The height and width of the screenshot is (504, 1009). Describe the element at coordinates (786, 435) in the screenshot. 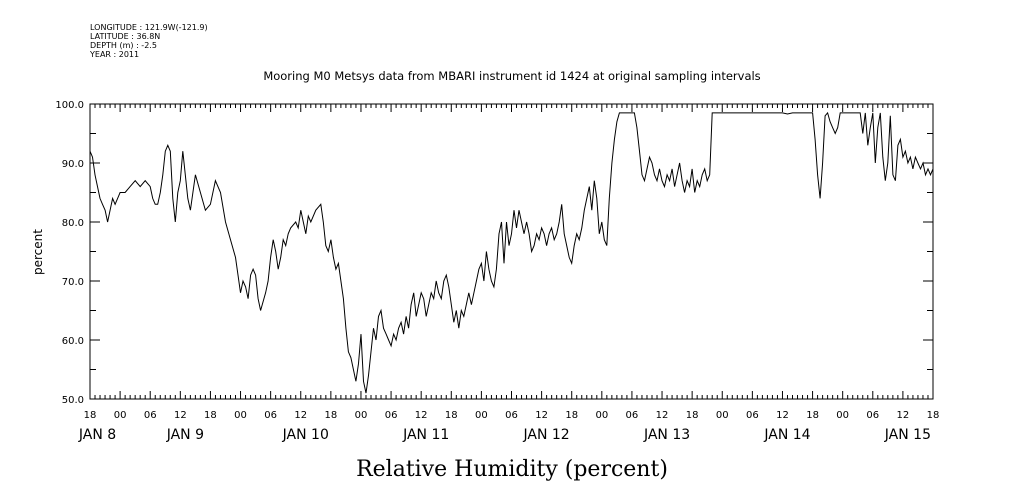

I see `x-date-label: JAN 14` at that location.